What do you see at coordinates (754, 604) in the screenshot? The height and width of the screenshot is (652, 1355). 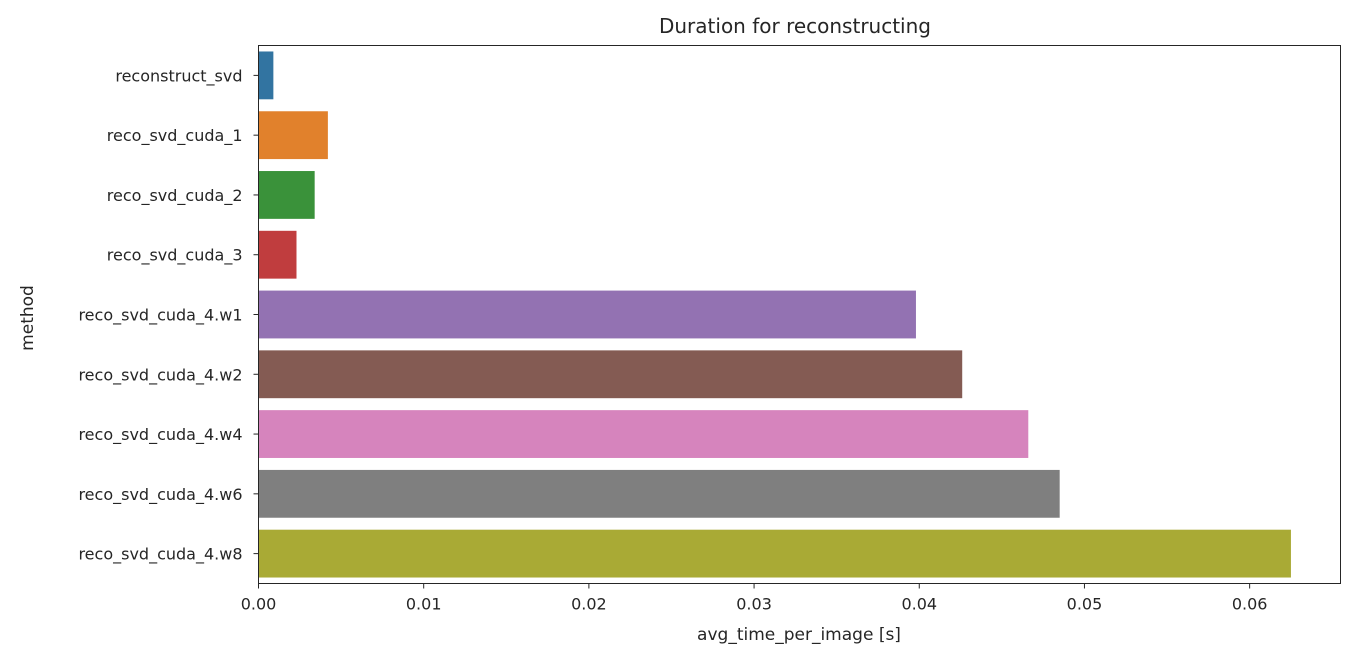 I see `x-tick-label: 0.03` at bounding box center [754, 604].